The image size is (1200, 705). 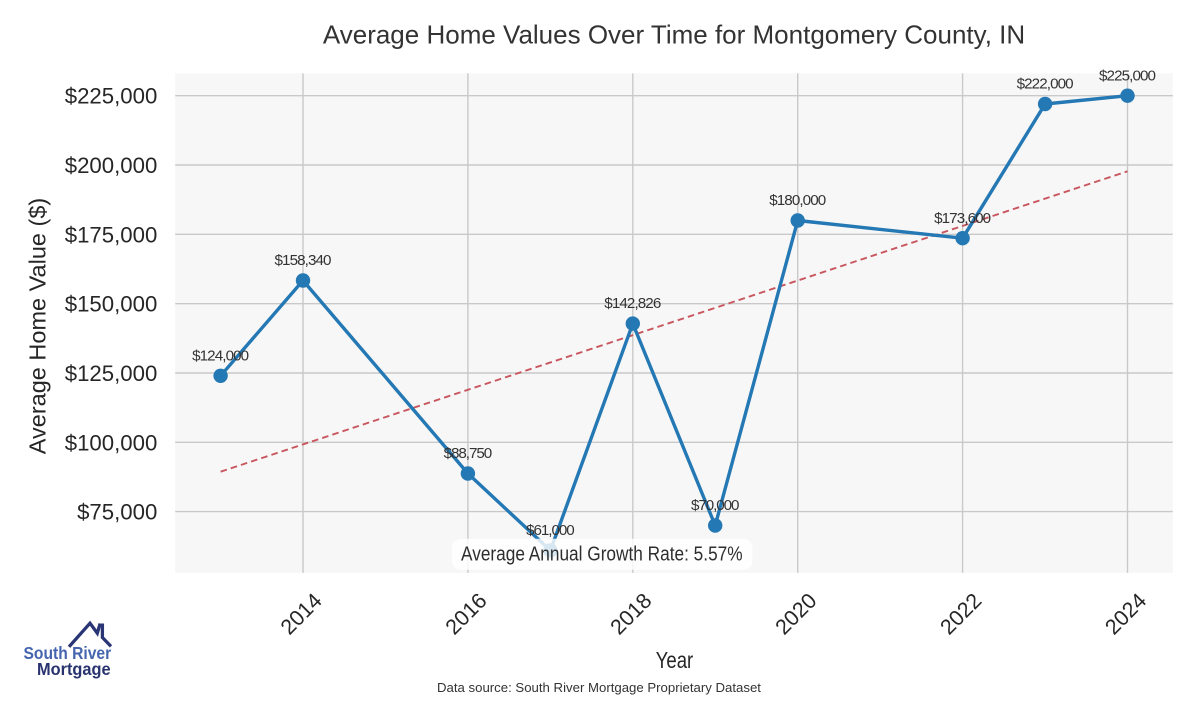 What do you see at coordinates (962, 218) in the screenshot?
I see `svg-text: $173,600` at bounding box center [962, 218].